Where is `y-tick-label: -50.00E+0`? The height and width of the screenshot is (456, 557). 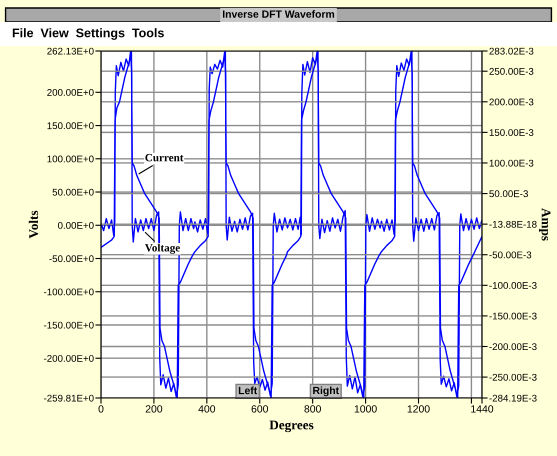 y-tick-label: -50.00E+0 is located at coordinates (71, 258).